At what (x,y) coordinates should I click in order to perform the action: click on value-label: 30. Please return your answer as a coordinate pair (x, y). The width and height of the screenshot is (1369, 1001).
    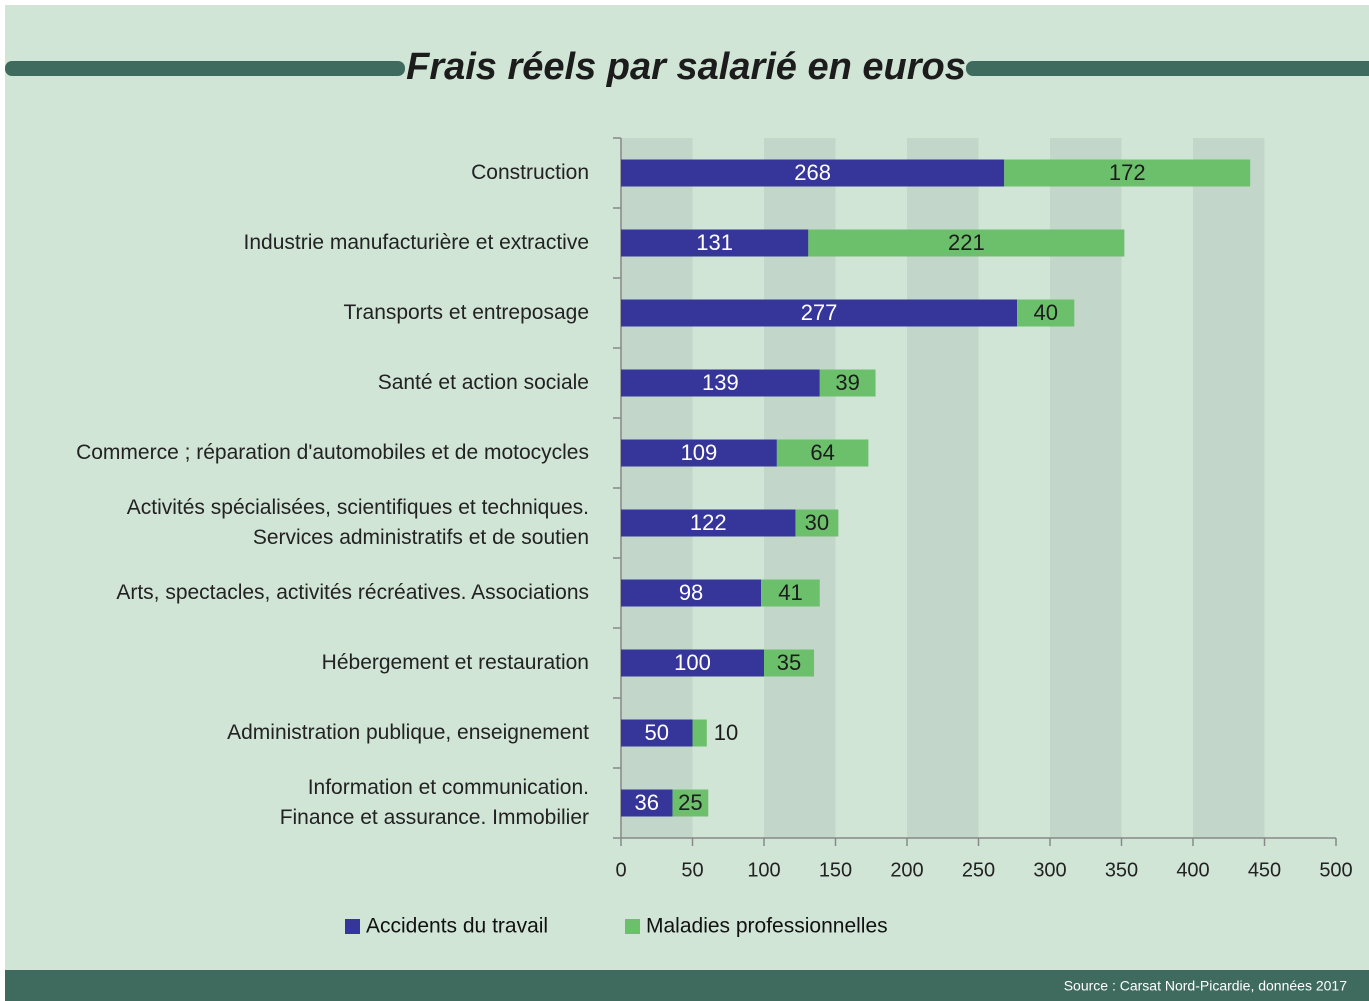
    Looking at the image, I should click on (817, 522).